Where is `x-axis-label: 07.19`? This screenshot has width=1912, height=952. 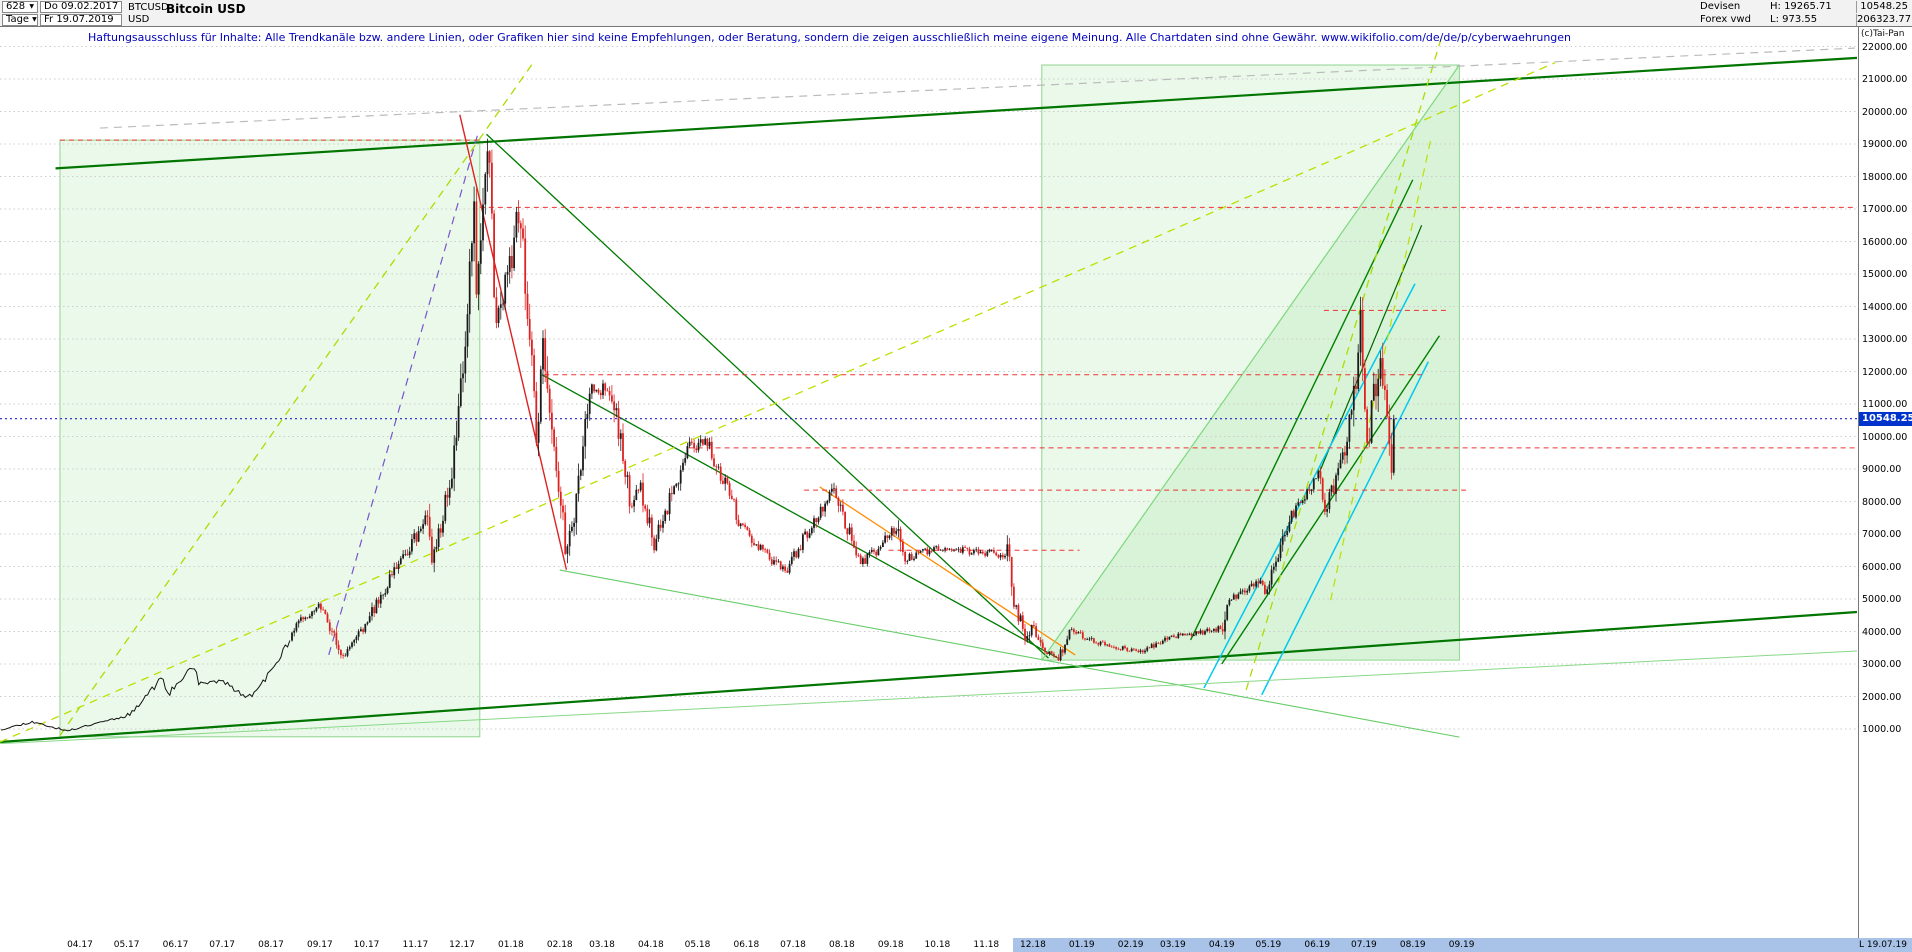 x-axis-label: 07.19 is located at coordinates (1364, 945).